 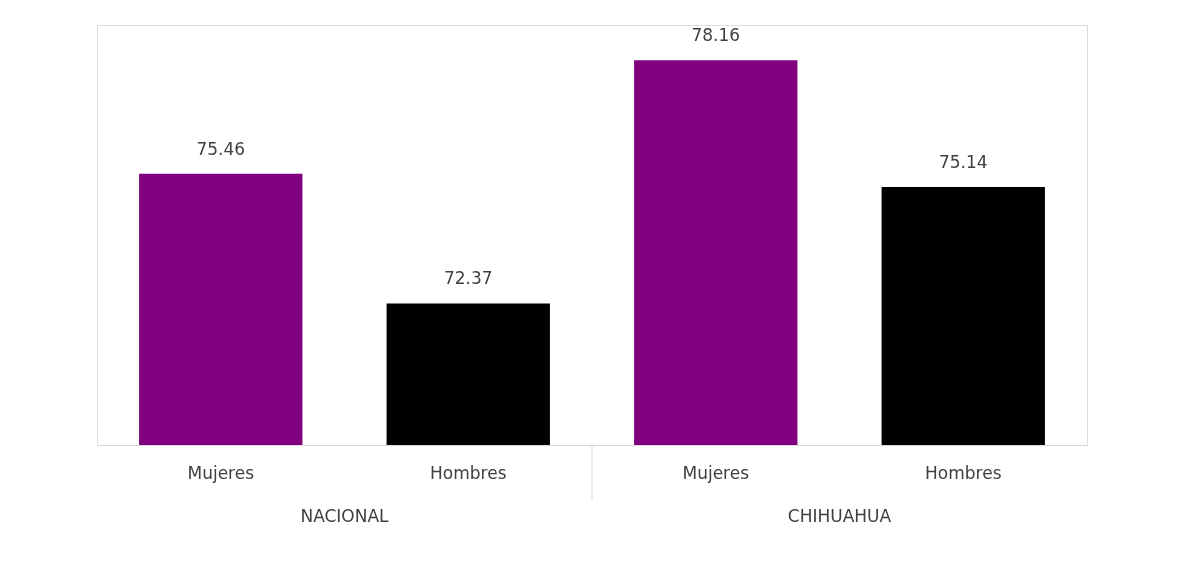 What do you see at coordinates (468, 278) in the screenshot?
I see `data-label: 72.37` at bounding box center [468, 278].